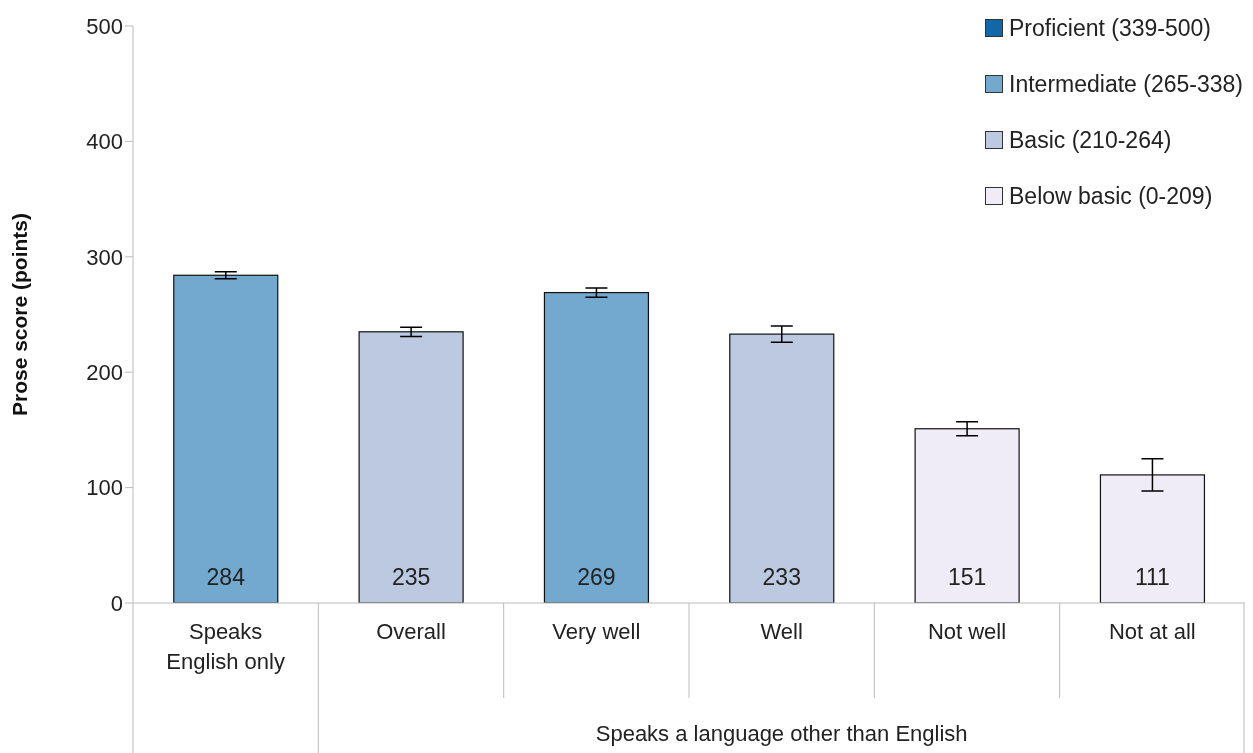 This screenshot has height=753, width=1253. I want to click on y-tick-label: 100, so click(104, 488).